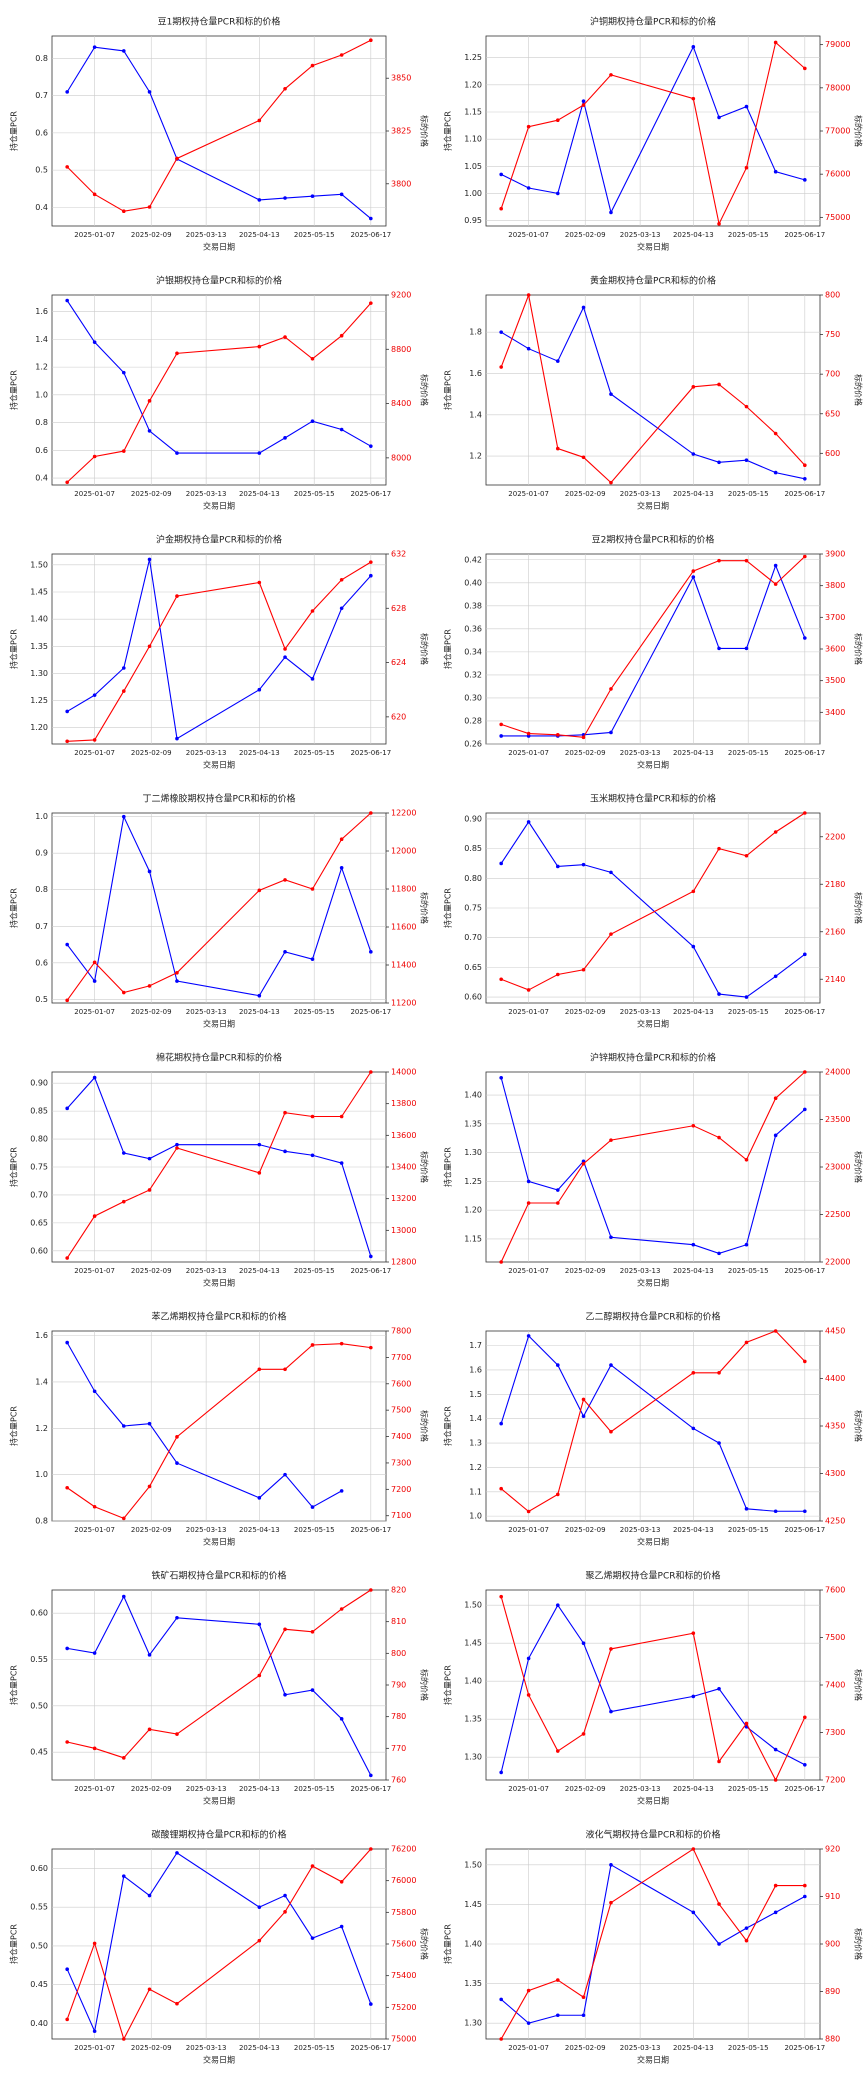  Describe the element at coordinates (837, 1214) in the screenshot. I see `y2-tick-label: 22500` at that location.